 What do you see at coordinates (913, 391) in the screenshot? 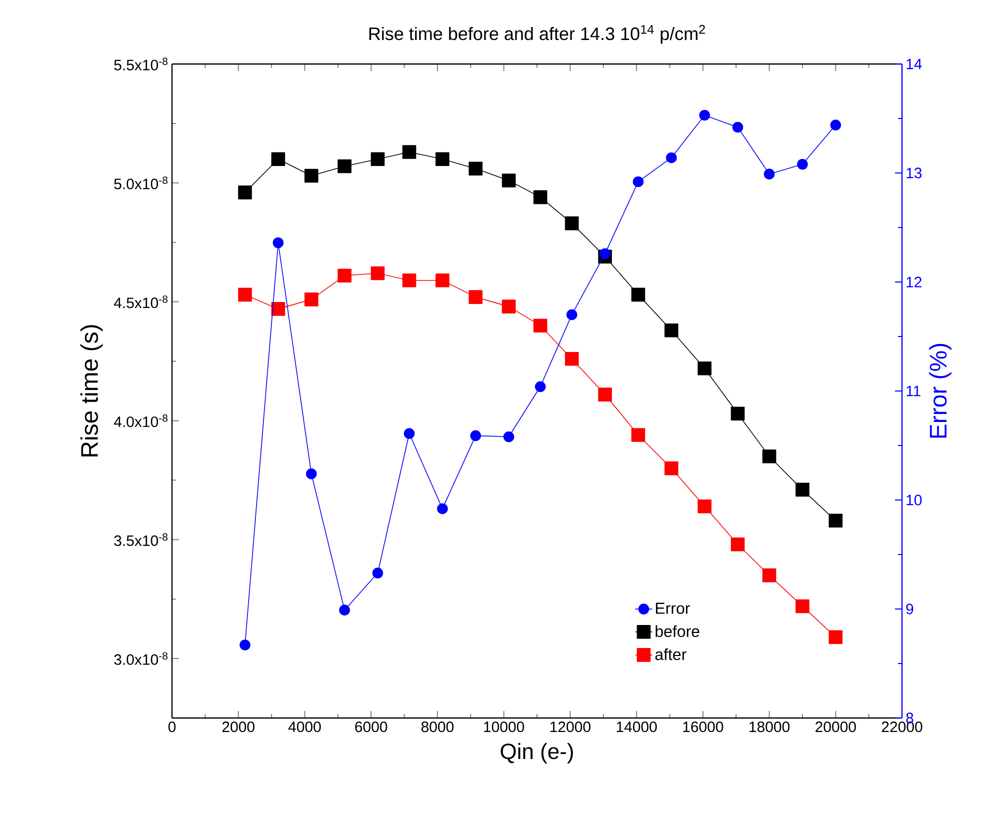
I see `y2-tick-label: 11` at bounding box center [913, 391].